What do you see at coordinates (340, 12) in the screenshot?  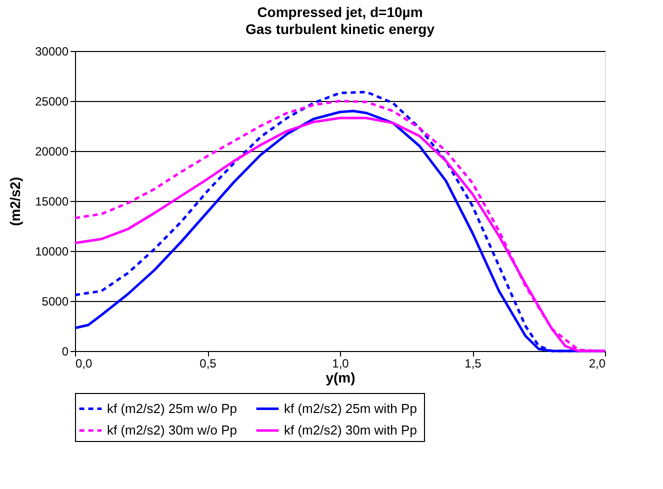 I see `chart-title: Compressed jet, d=10µm` at bounding box center [340, 12].